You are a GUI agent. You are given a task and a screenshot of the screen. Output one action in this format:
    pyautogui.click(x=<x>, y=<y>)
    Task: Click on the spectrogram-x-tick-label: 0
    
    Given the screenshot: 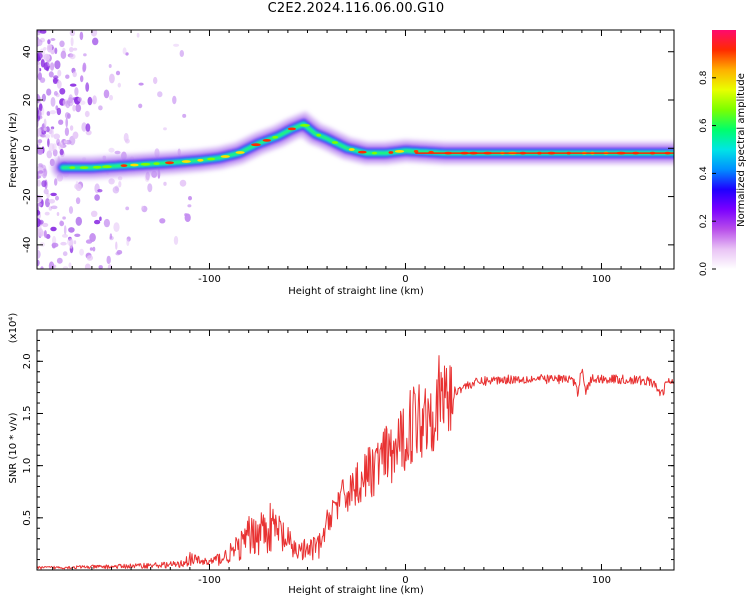 What is the action you would take?
    pyautogui.click(x=405, y=279)
    